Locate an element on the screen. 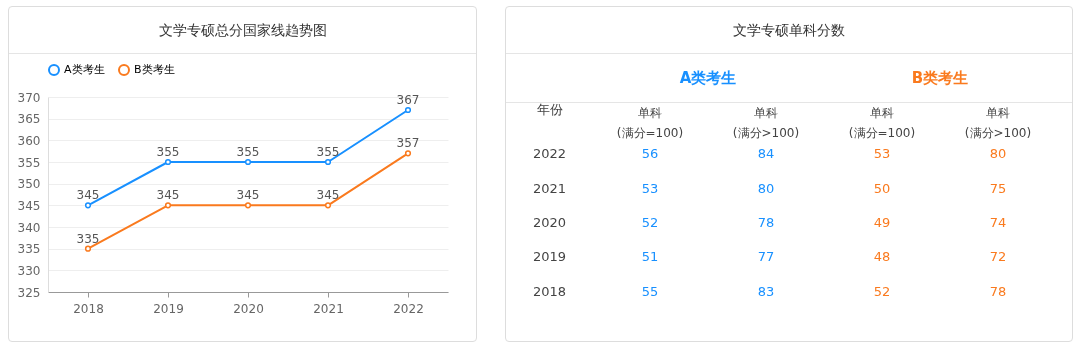 This screenshot has width=1080, height=352. y-tick-label: 330 is located at coordinates (29, 270).